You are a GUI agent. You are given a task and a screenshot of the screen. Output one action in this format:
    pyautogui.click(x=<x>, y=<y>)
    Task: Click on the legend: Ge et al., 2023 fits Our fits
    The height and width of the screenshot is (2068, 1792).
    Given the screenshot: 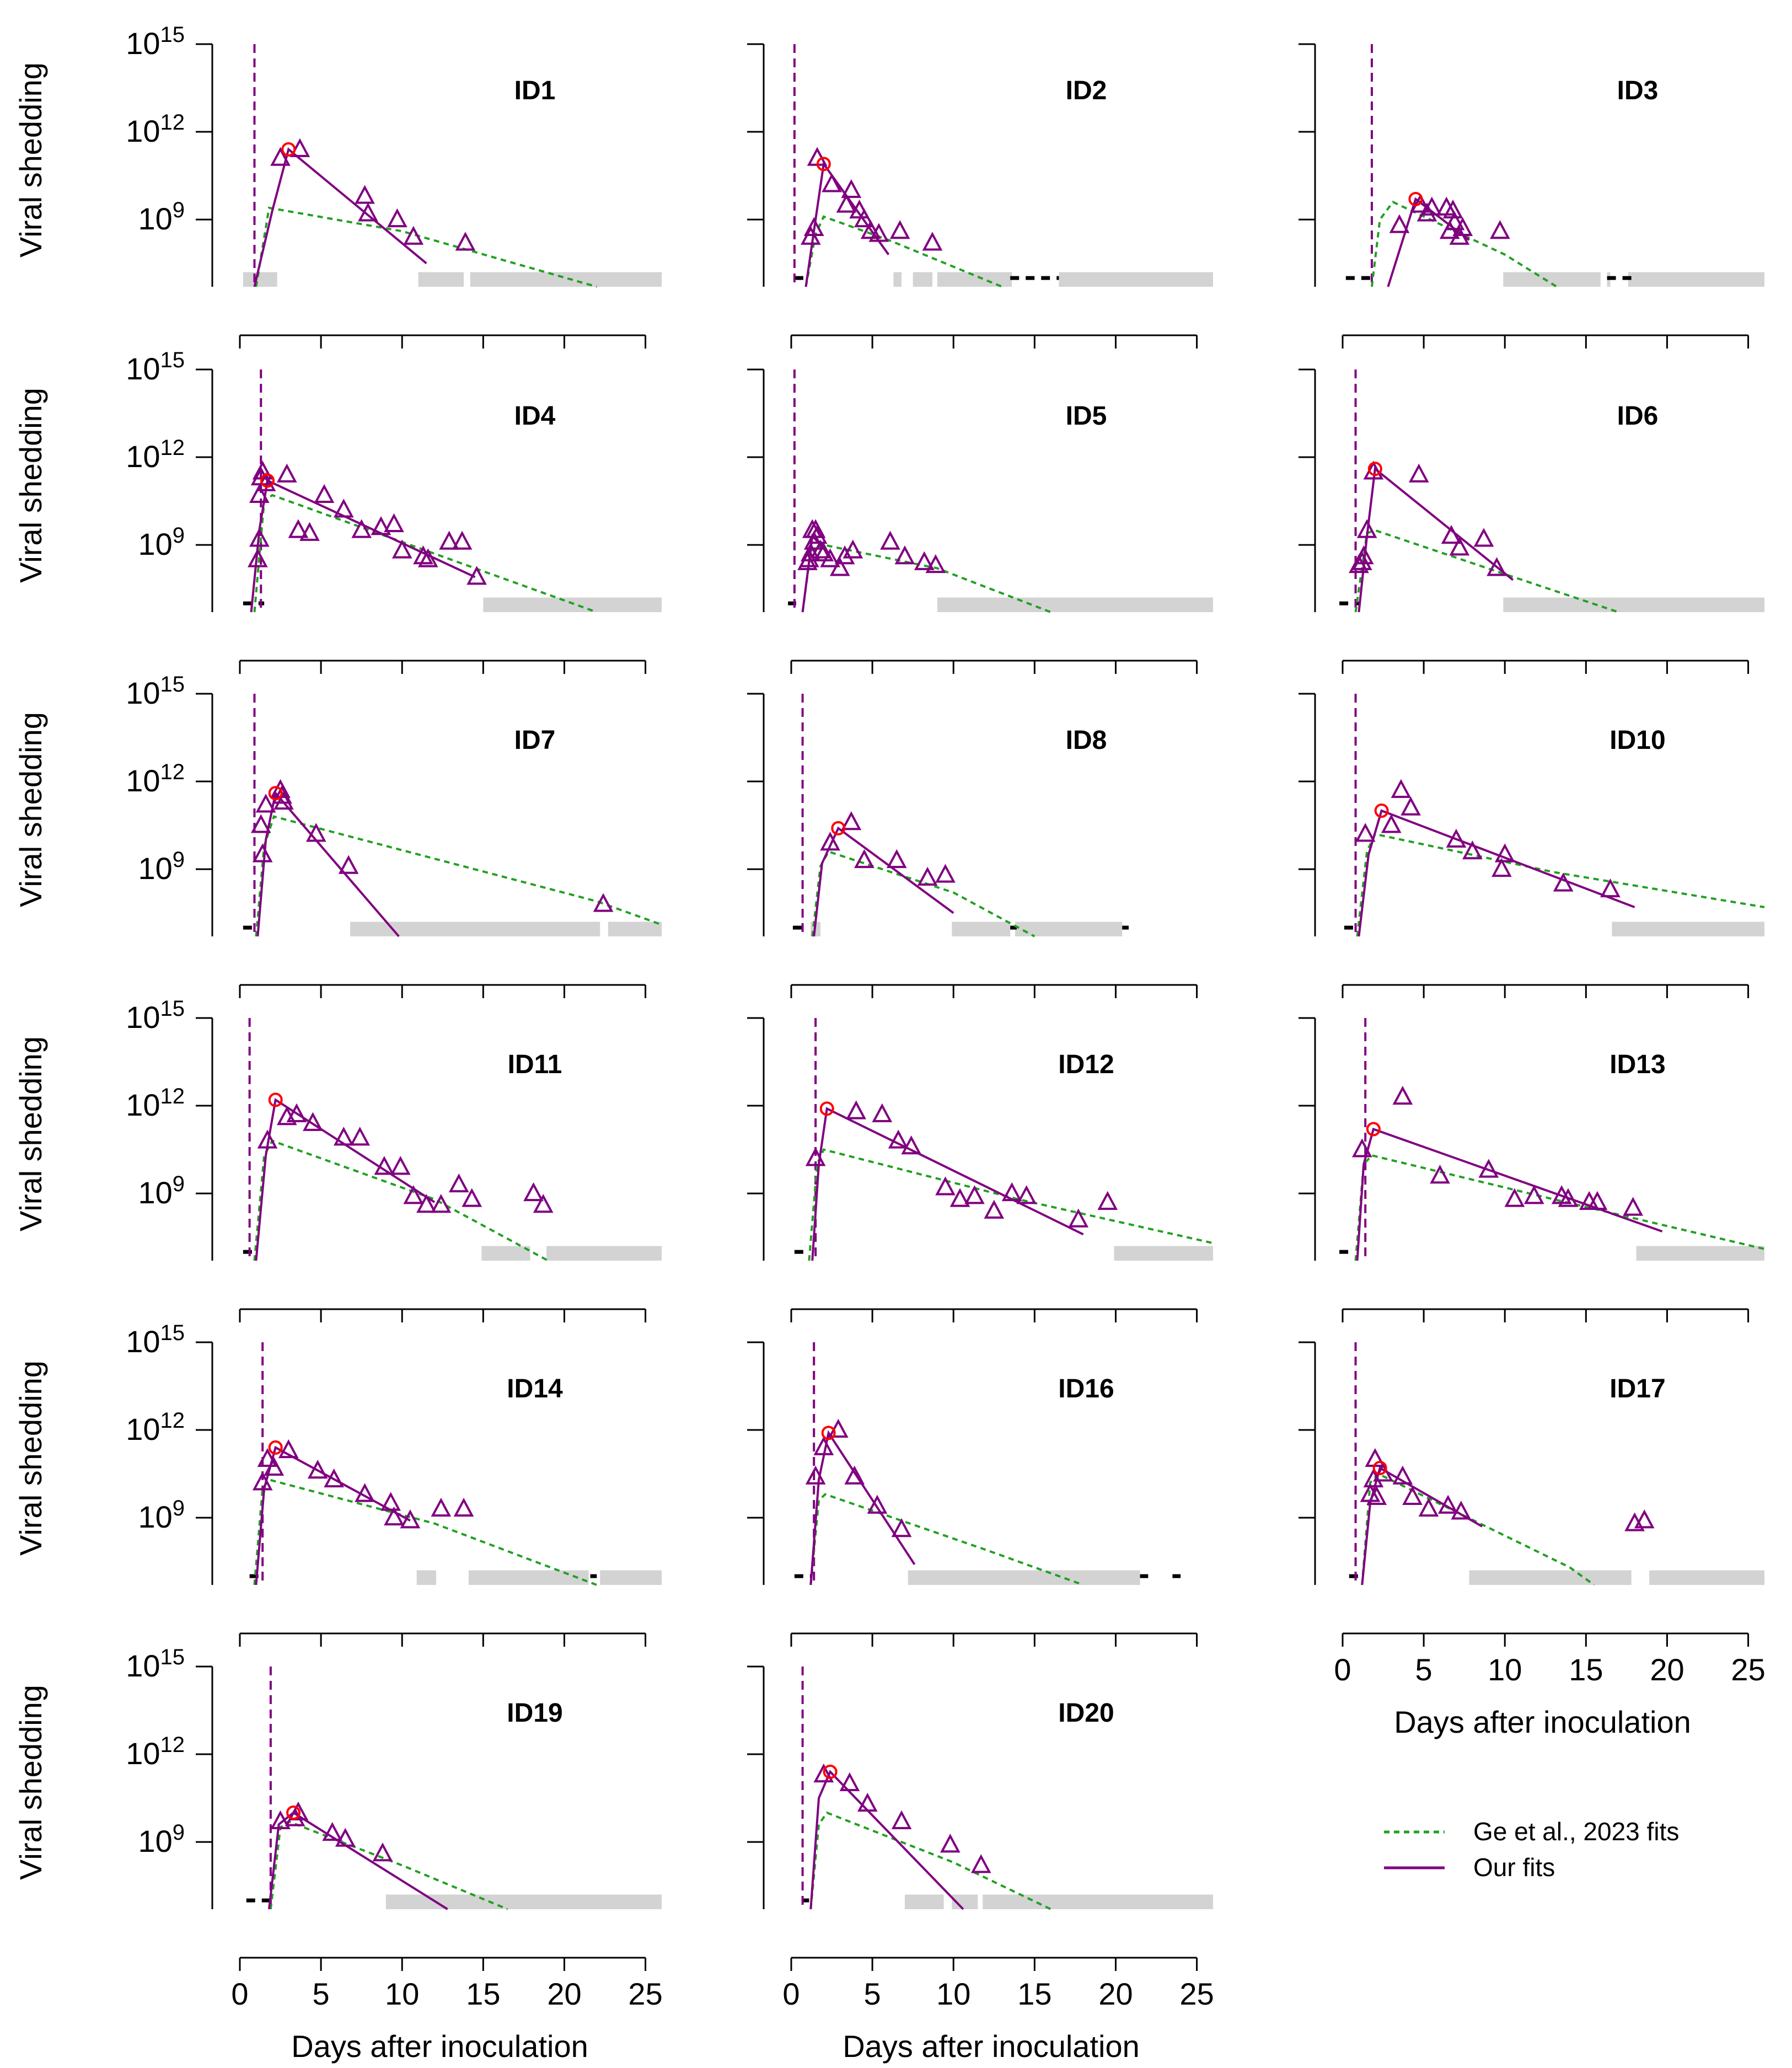 What is the action you would take?
    pyautogui.click(x=1531, y=1849)
    